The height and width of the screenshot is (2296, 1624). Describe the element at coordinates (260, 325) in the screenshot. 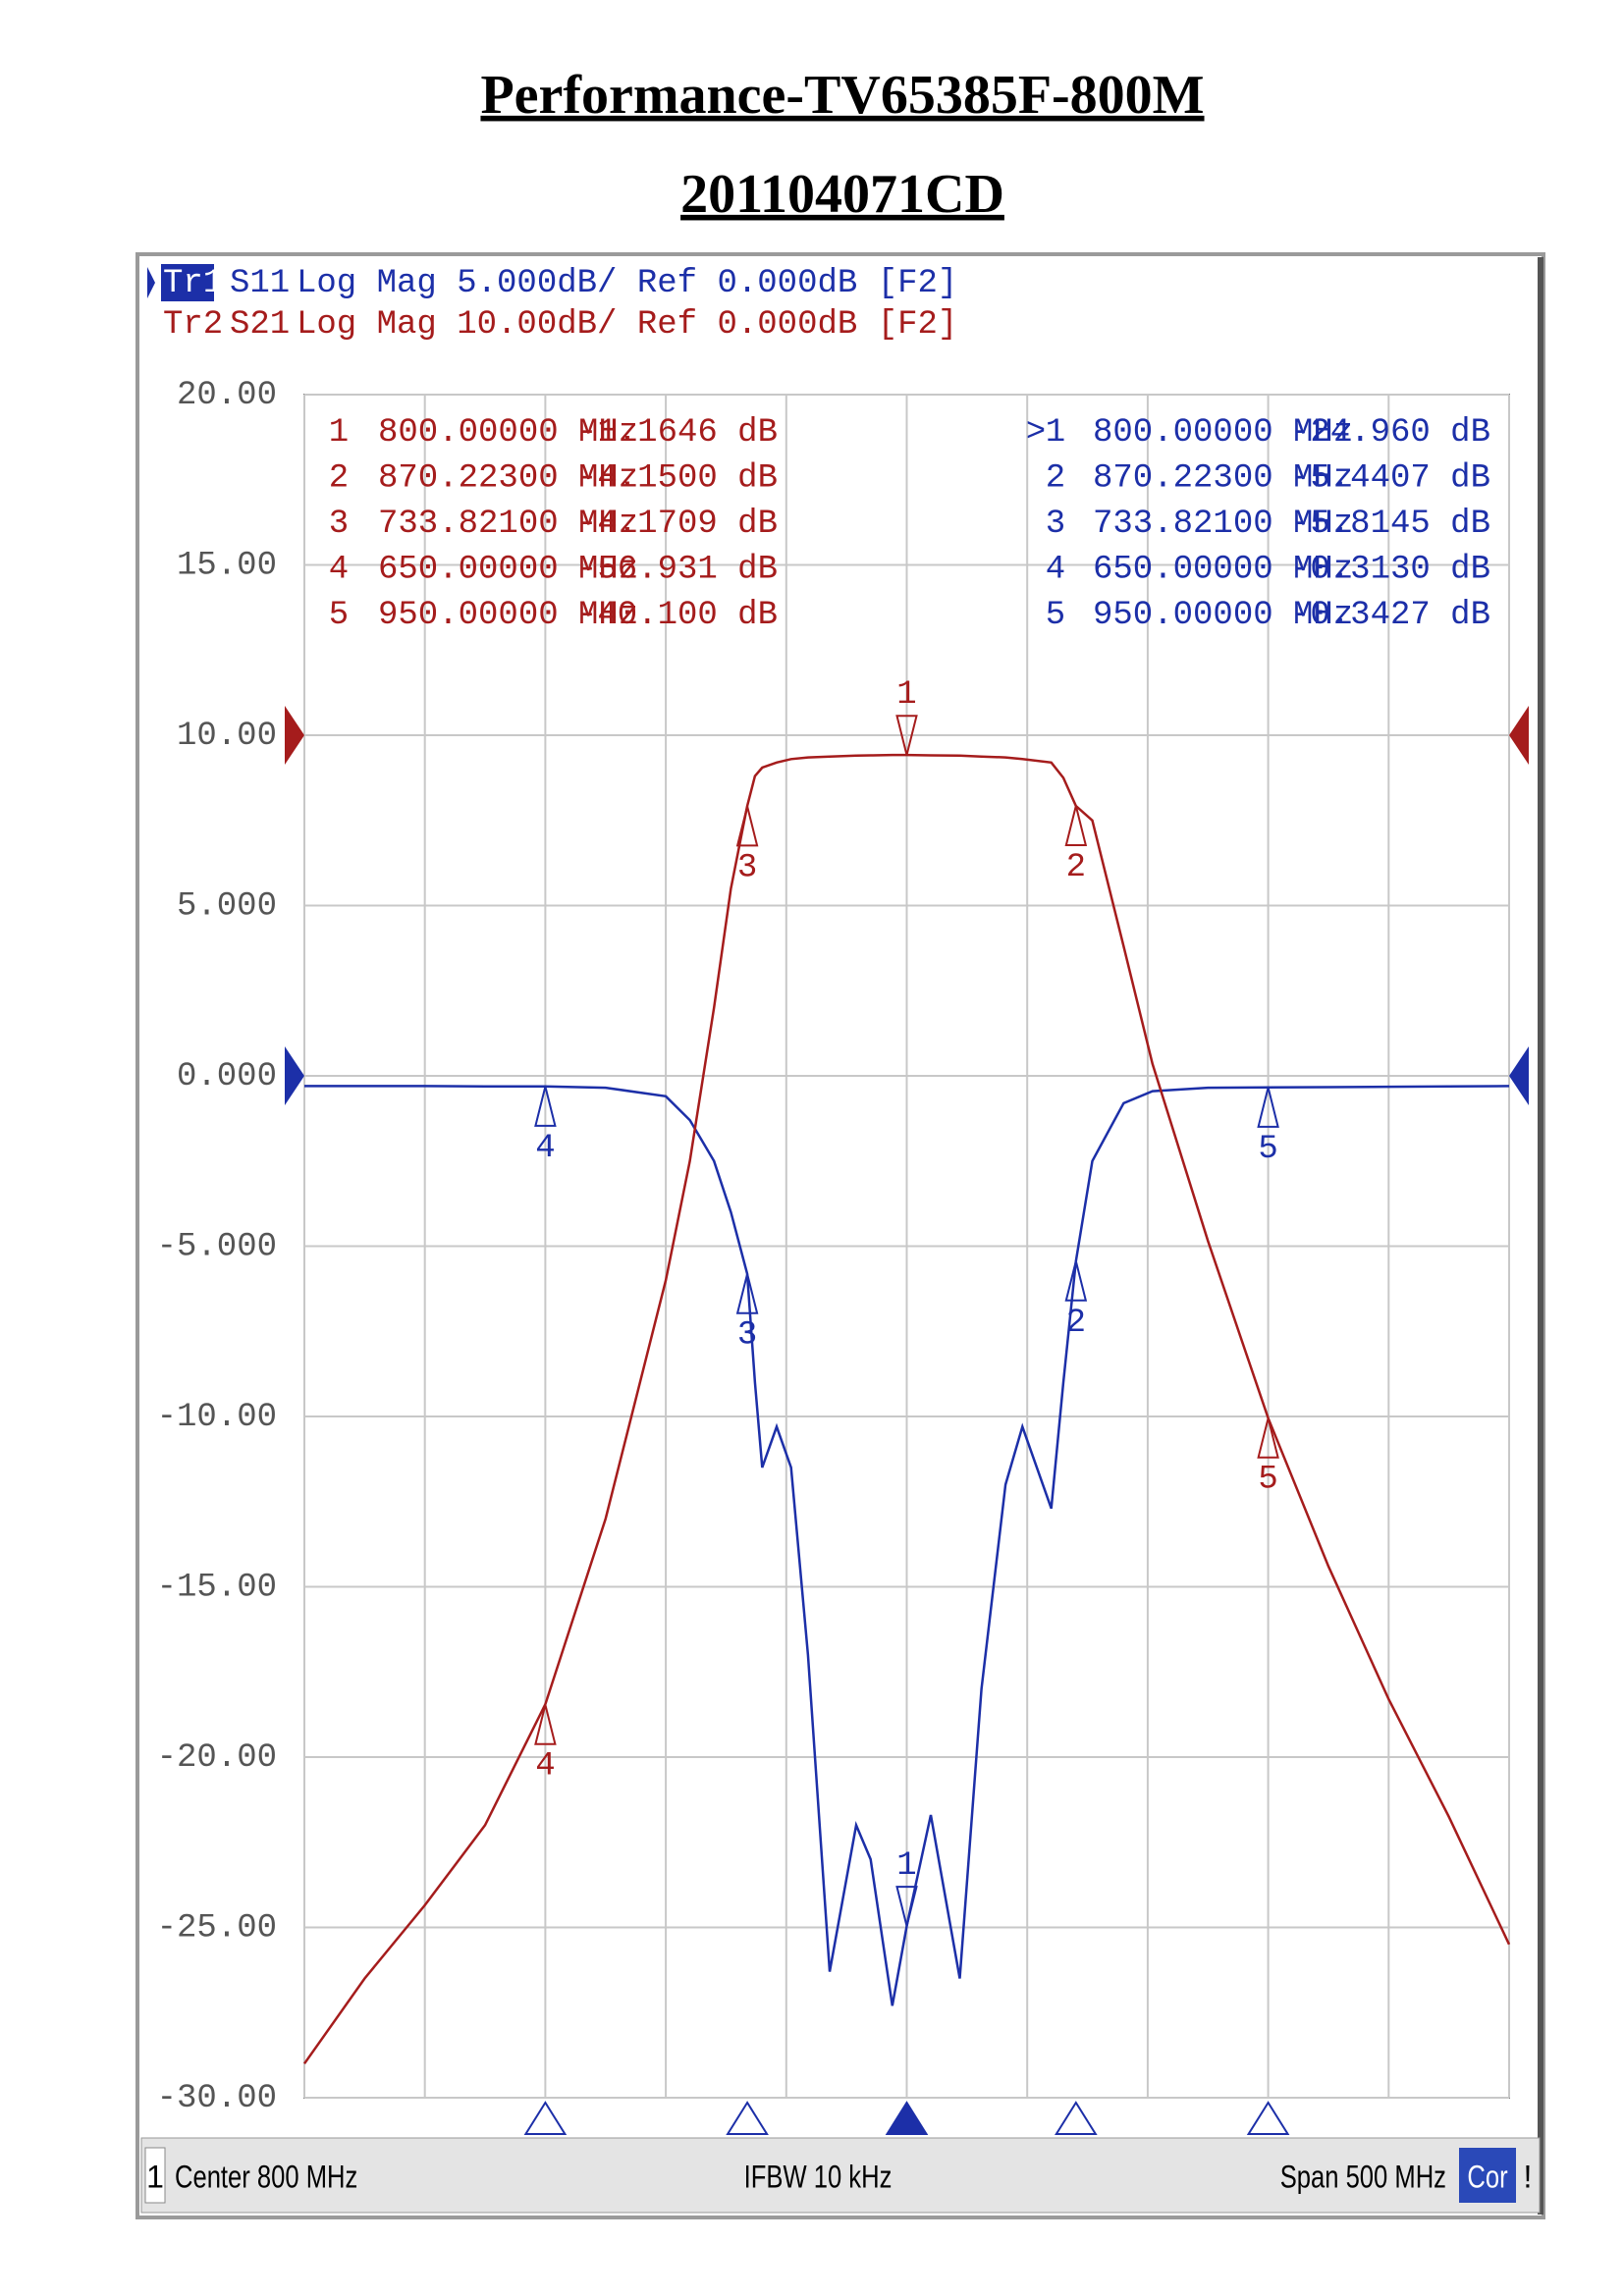

I see `legend-name: S21` at that location.